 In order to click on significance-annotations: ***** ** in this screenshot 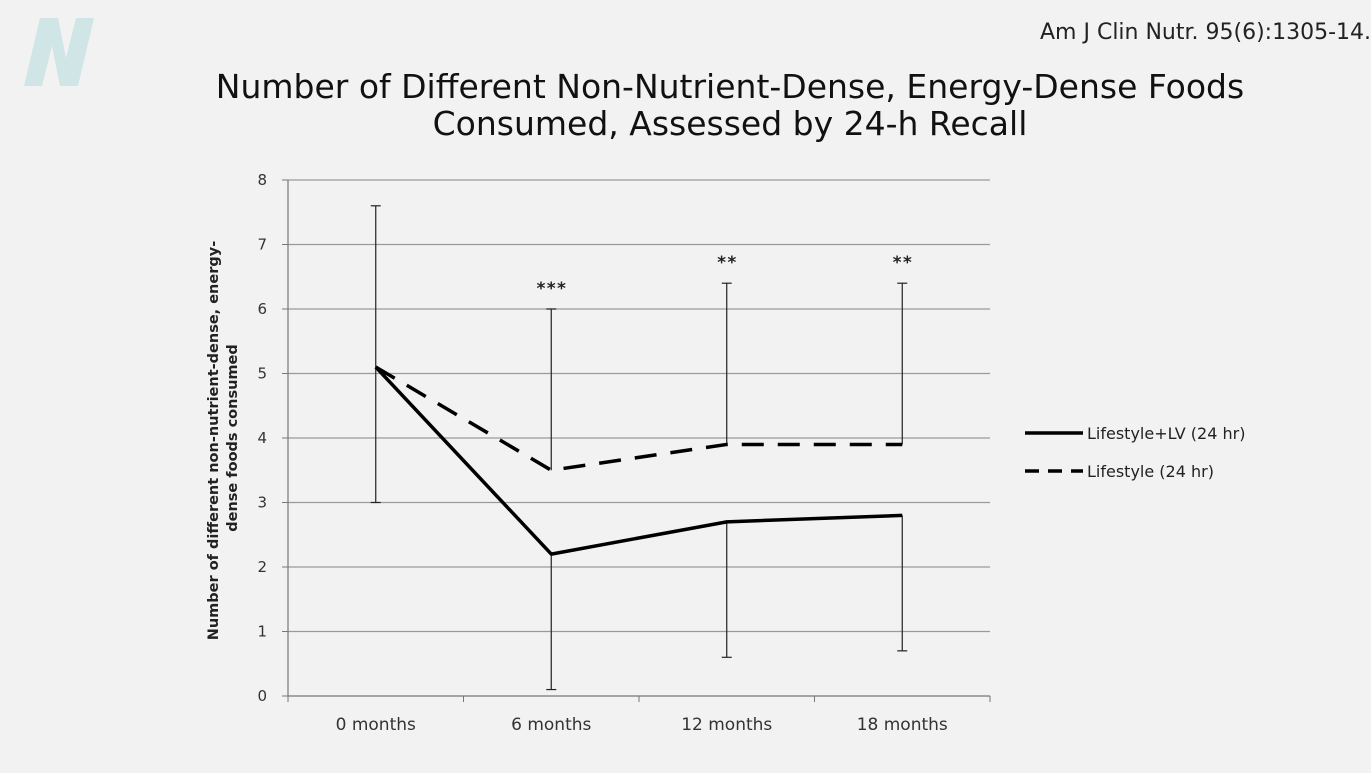, I will do `click(724, 276)`.